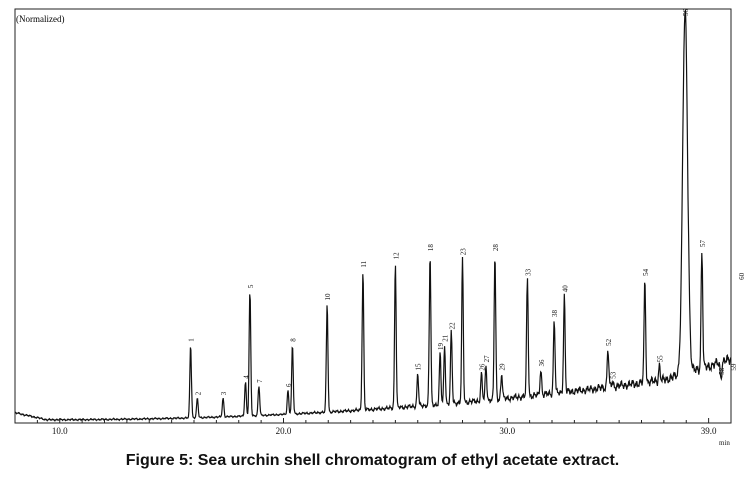 This screenshot has height=488, width=745. I want to click on peak-label: 22, so click(452, 326).